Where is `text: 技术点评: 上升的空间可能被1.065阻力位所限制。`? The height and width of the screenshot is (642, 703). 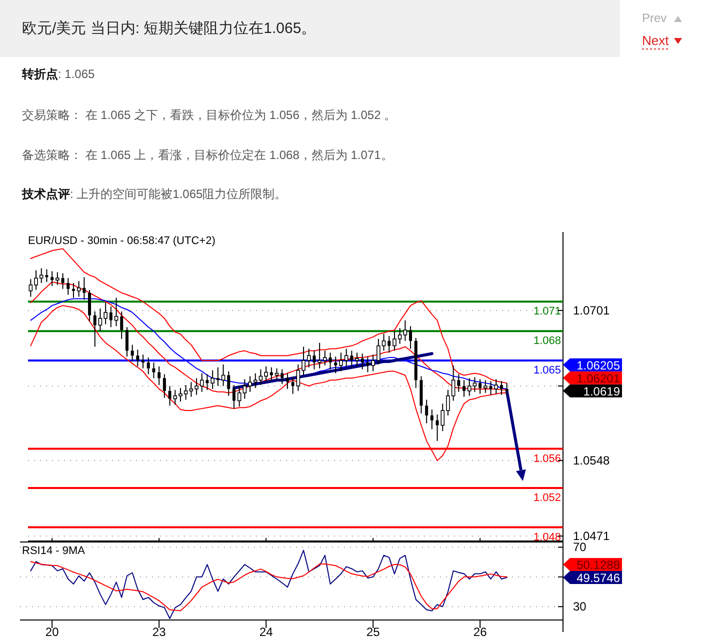
text: 技术点评: 上升的空间可能被1.065阻力位所限制。 is located at coordinates (154, 194).